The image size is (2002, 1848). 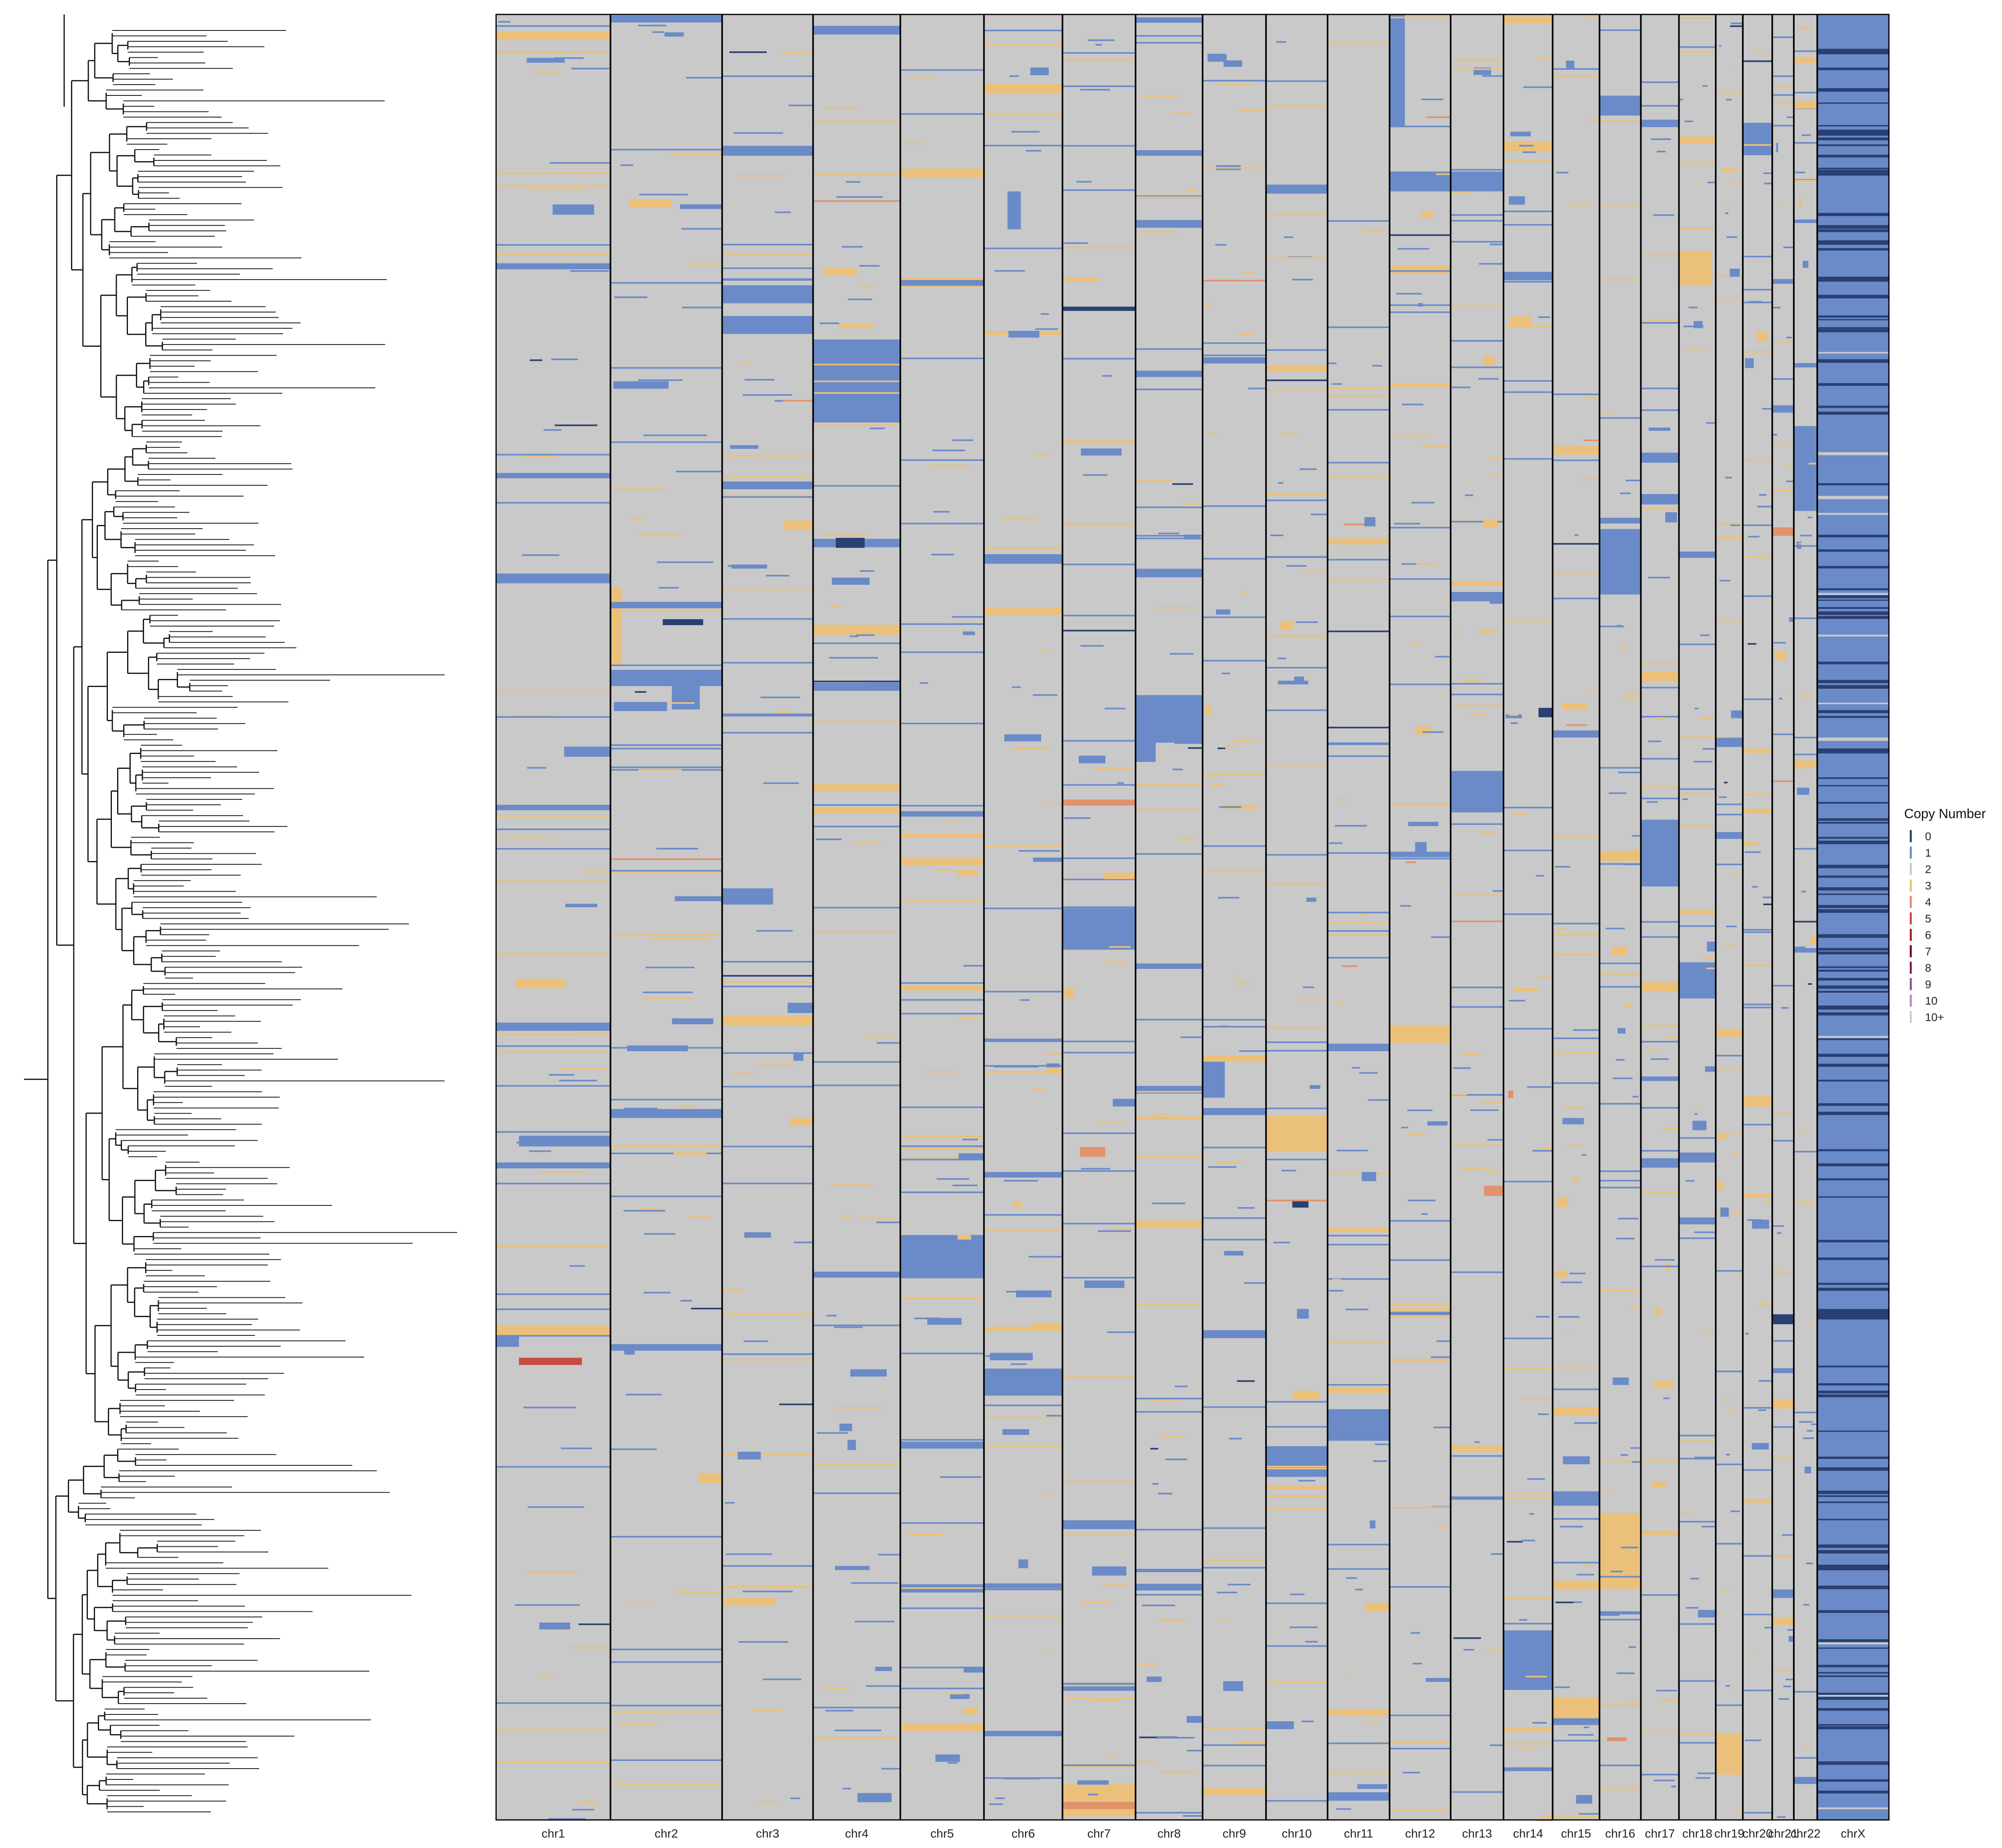 I want to click on legend-swatch, so click(x=1911, y=836).